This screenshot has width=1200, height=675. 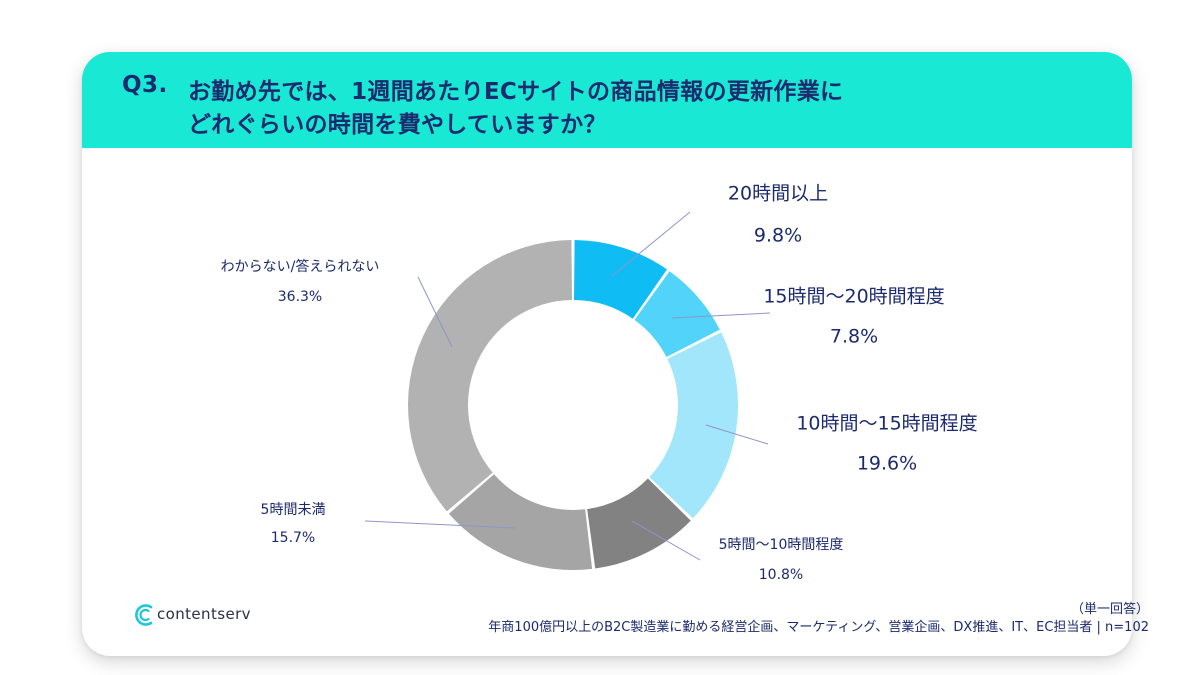 What do you see at coordinates (300, 266) in the screenshot?
I see `slice-label-6: わからない/答えられない` at bounding box center [300, 266].